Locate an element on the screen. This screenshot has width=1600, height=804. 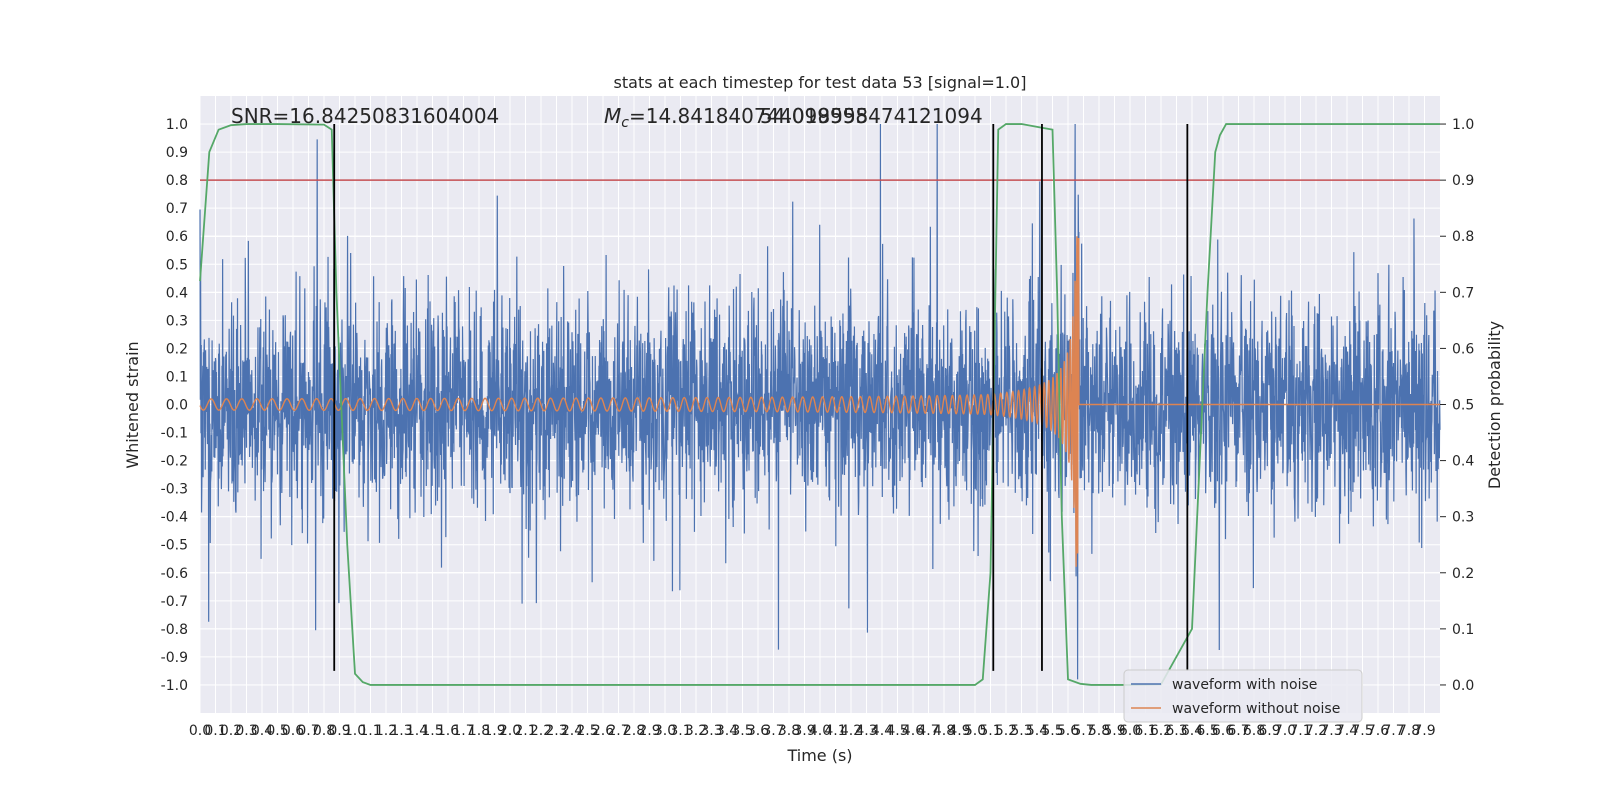
x-tick-label: 0.5 is located at coordinates (277, 731).